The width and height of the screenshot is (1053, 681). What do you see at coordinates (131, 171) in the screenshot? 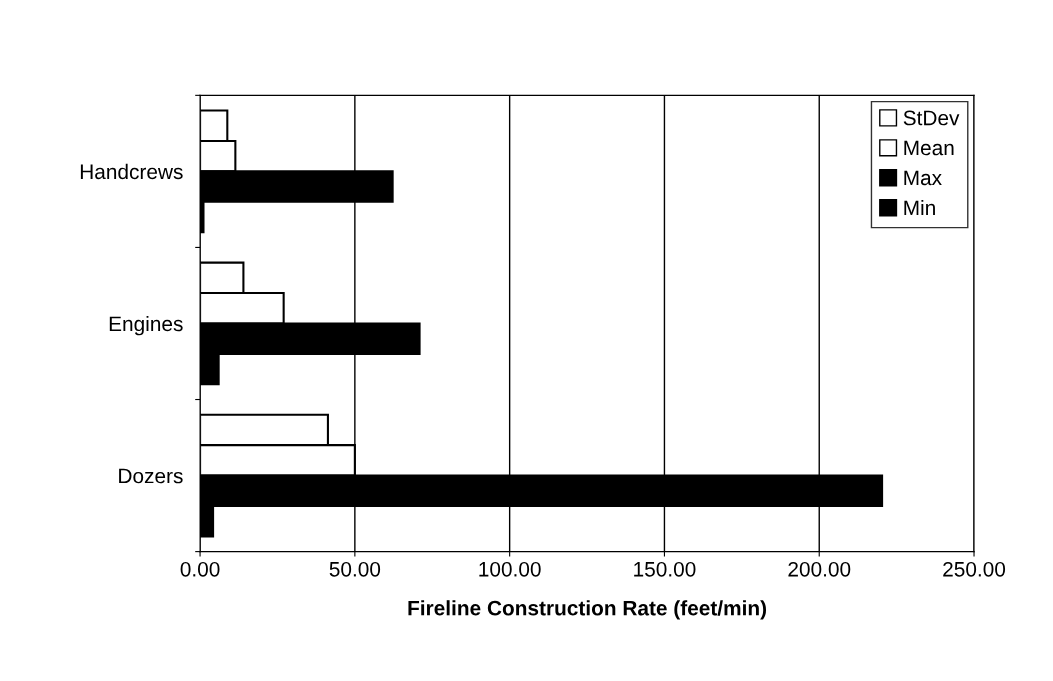
I see `y-tick-label: Handcrews` at bounding box center [131, 171].